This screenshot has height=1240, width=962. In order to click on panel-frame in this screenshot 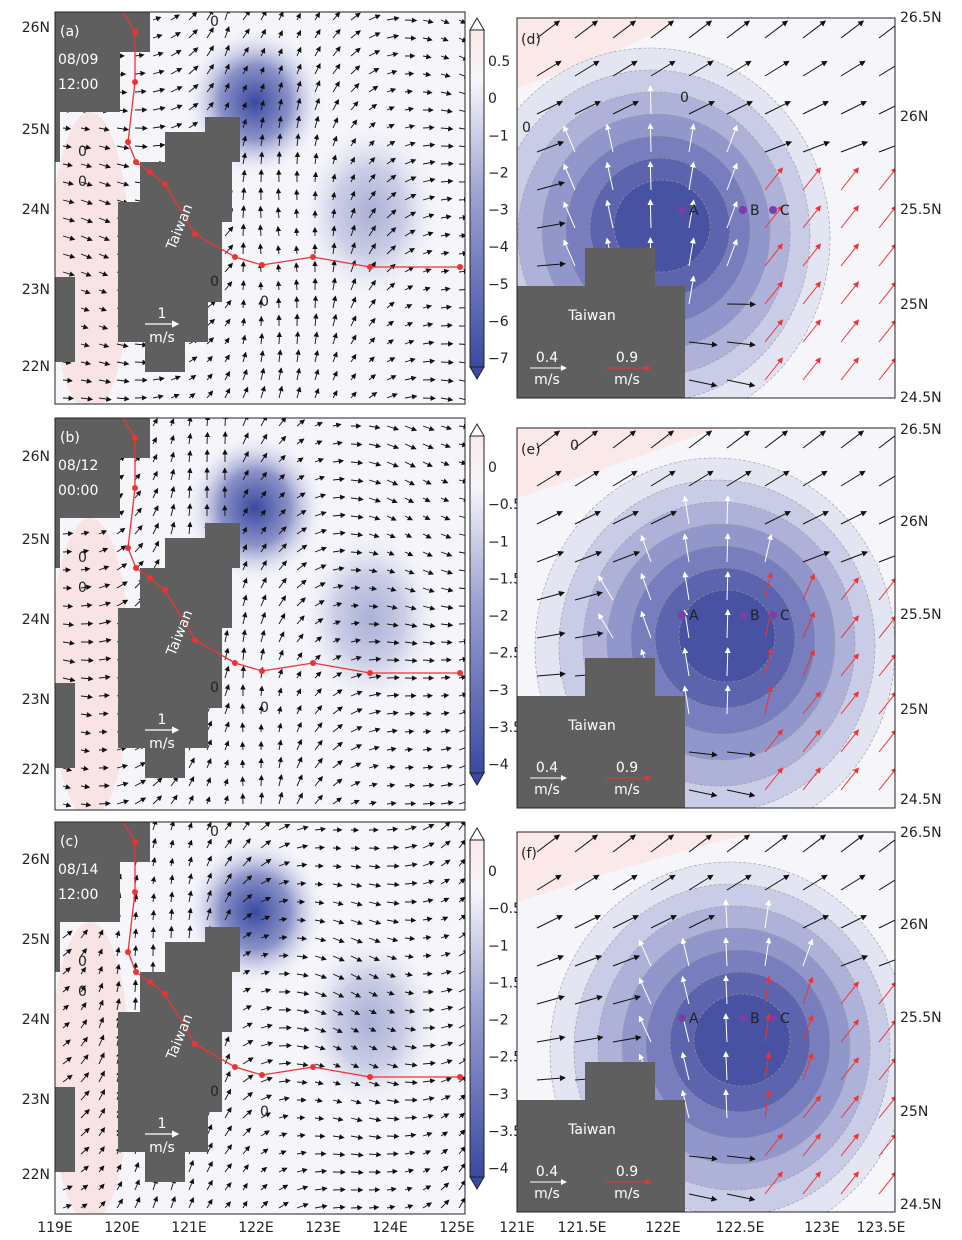, I will do `click(260, 208)`.